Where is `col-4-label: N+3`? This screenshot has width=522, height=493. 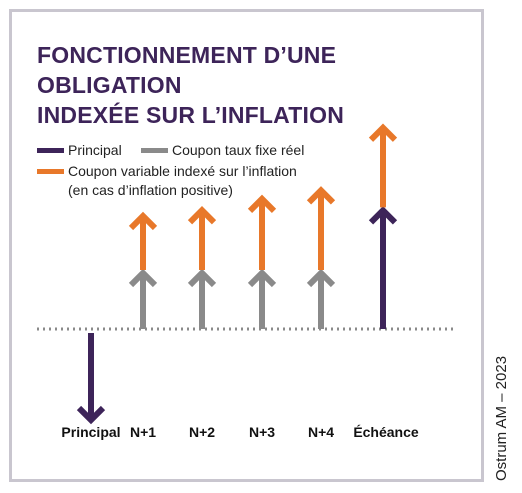 col-4-label: N+3 is located at coordinates (262, 432).